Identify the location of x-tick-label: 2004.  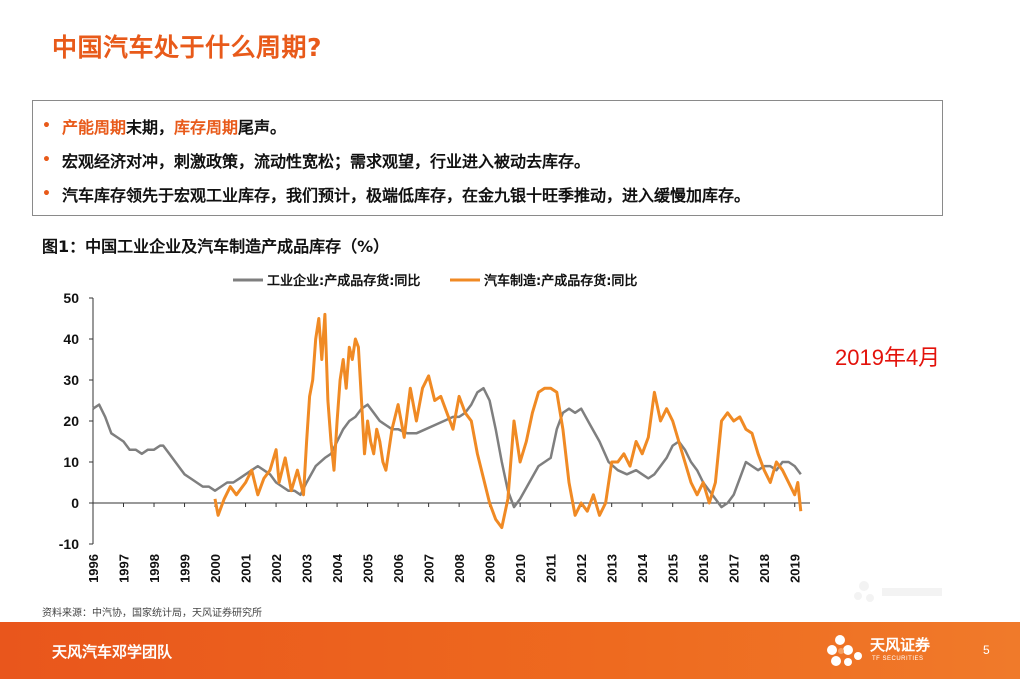
(337, 568).